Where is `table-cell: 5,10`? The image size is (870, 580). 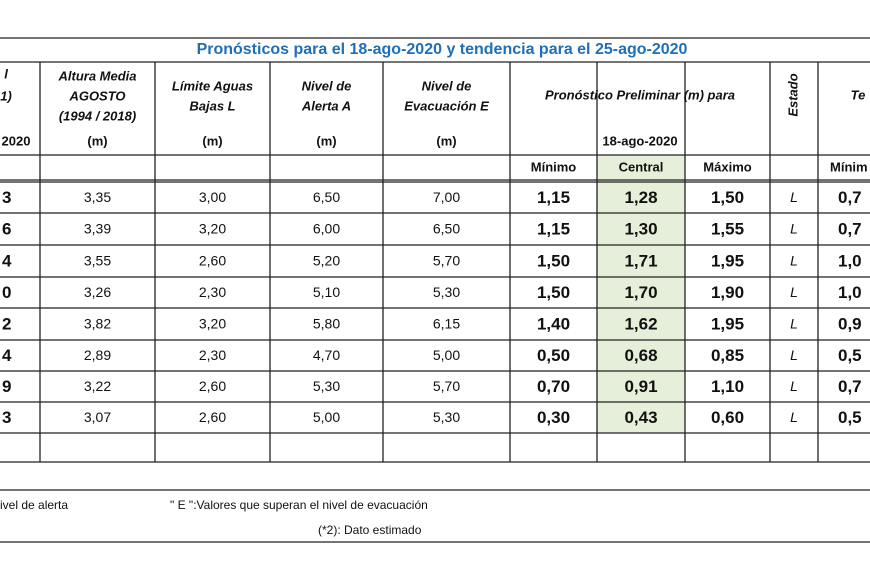 table-cell: 5,10 is located at coordinates (326, 292).